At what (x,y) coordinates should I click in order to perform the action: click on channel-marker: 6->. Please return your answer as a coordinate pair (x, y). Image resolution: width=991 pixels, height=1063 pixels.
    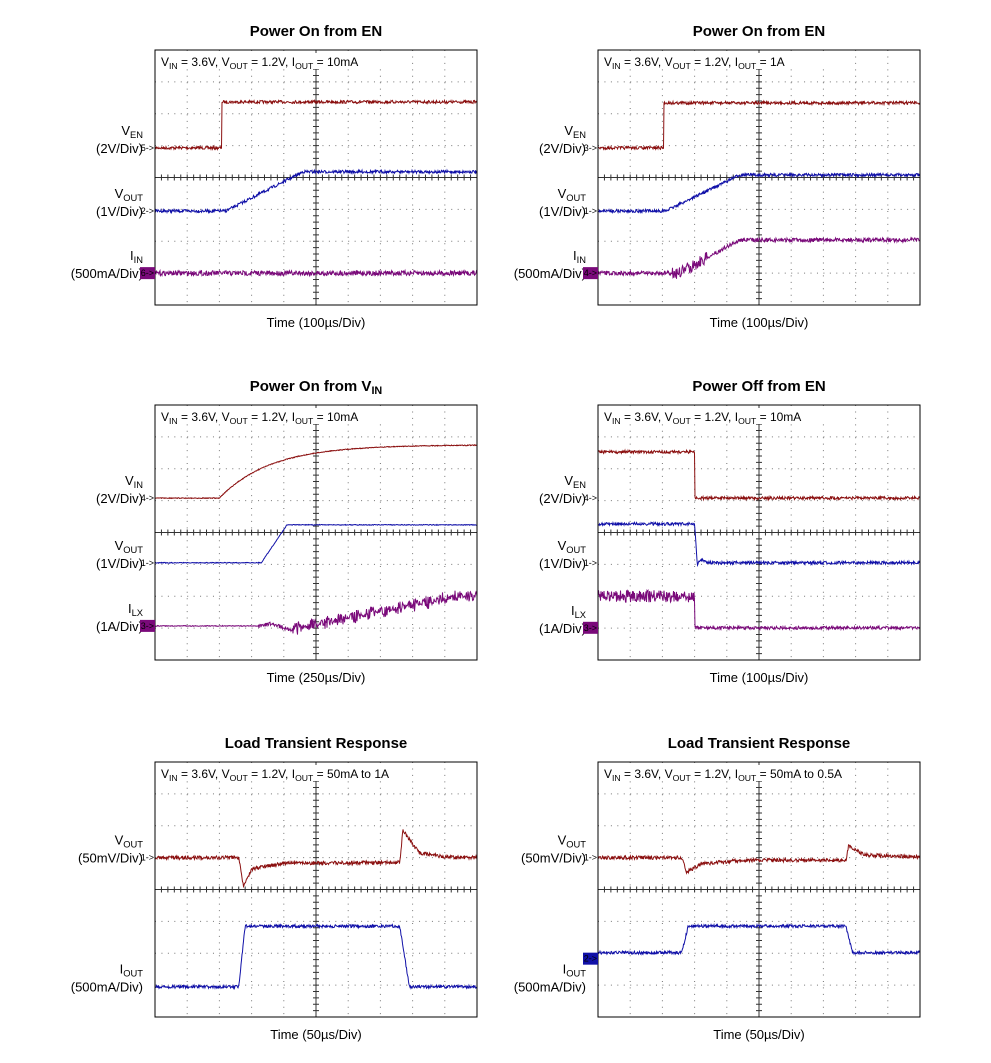
    Looking at the image, I should click on (147, 273).